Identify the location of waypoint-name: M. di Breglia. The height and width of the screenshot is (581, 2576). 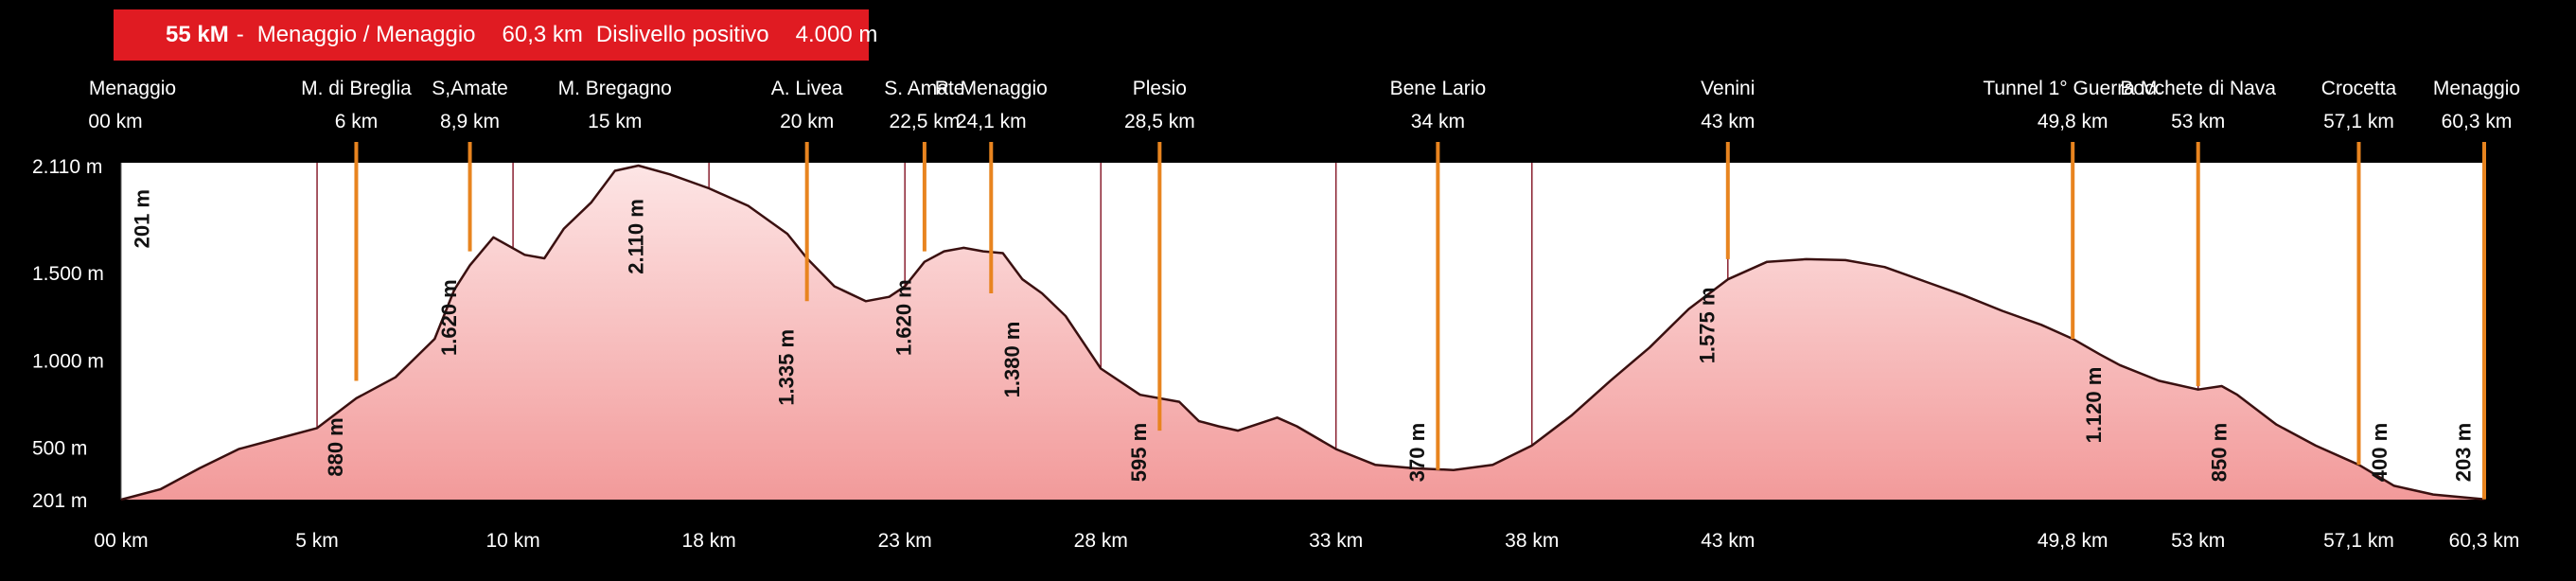
(356, 88).